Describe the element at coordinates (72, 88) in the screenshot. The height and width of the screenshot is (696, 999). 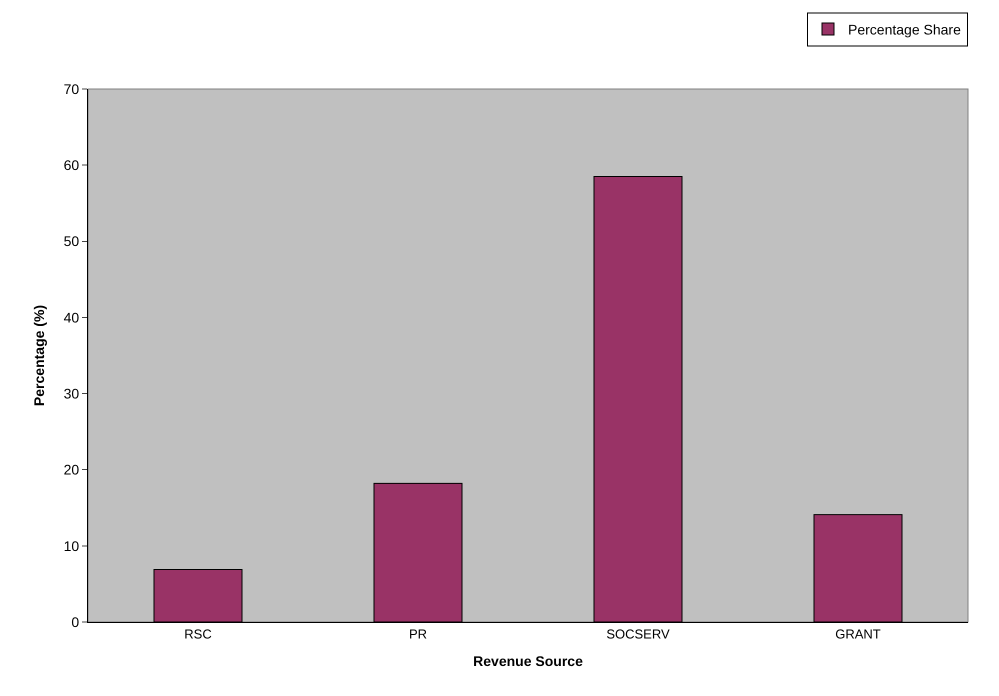
I see `y-tick-label: 70` at that location.